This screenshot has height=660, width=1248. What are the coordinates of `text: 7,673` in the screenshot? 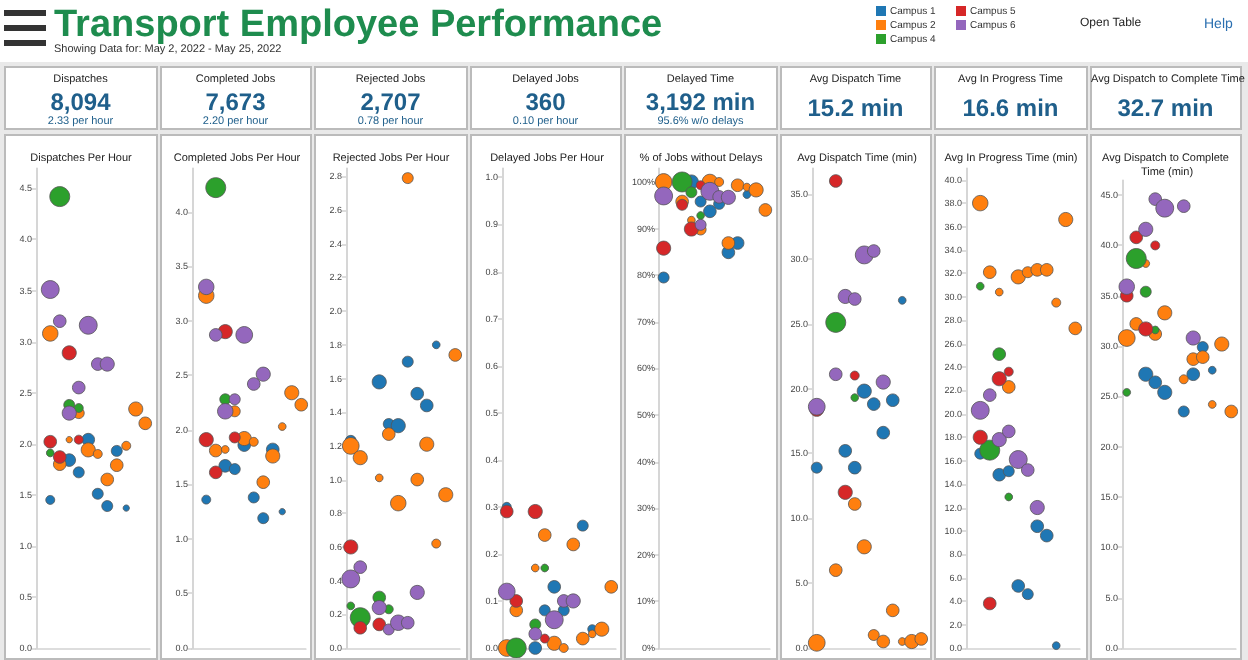 It's located at (235, 102).